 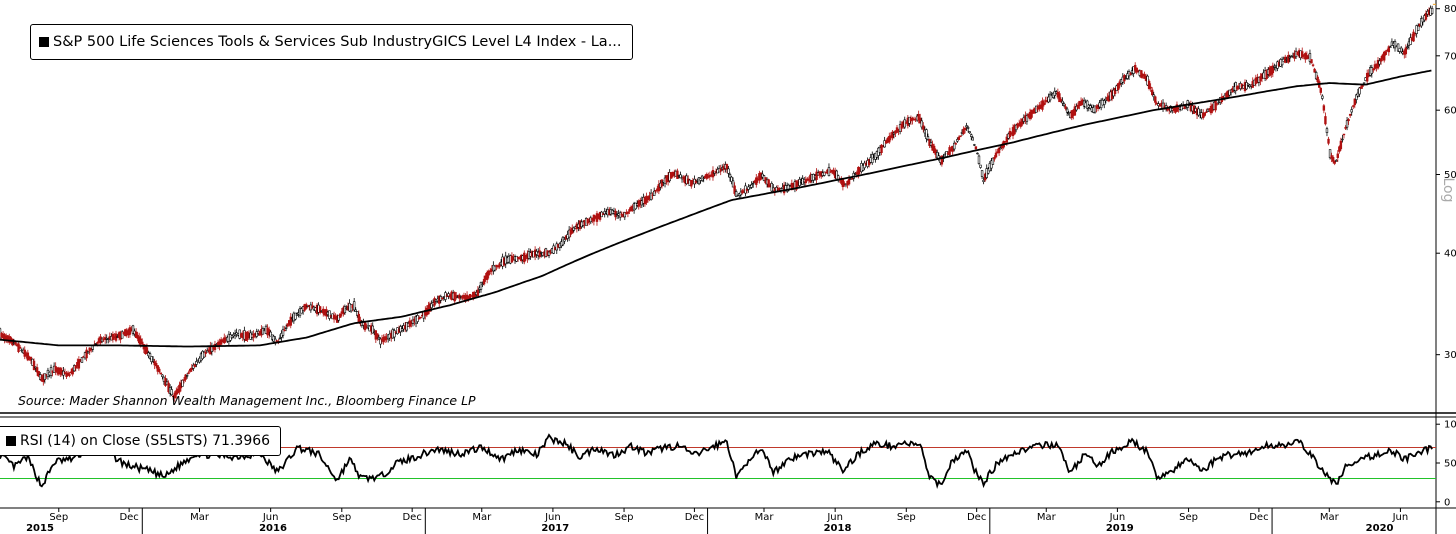 What do you see at coordinates (1450, 56) in the screenshot?
I see `price-y-tick-label: 700` at bounding box center [1450, 56].